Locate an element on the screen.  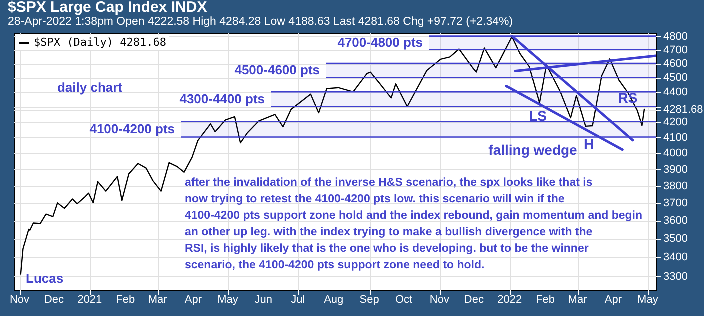
x-tick-label: 2022 is located at coordinates (510, 300).